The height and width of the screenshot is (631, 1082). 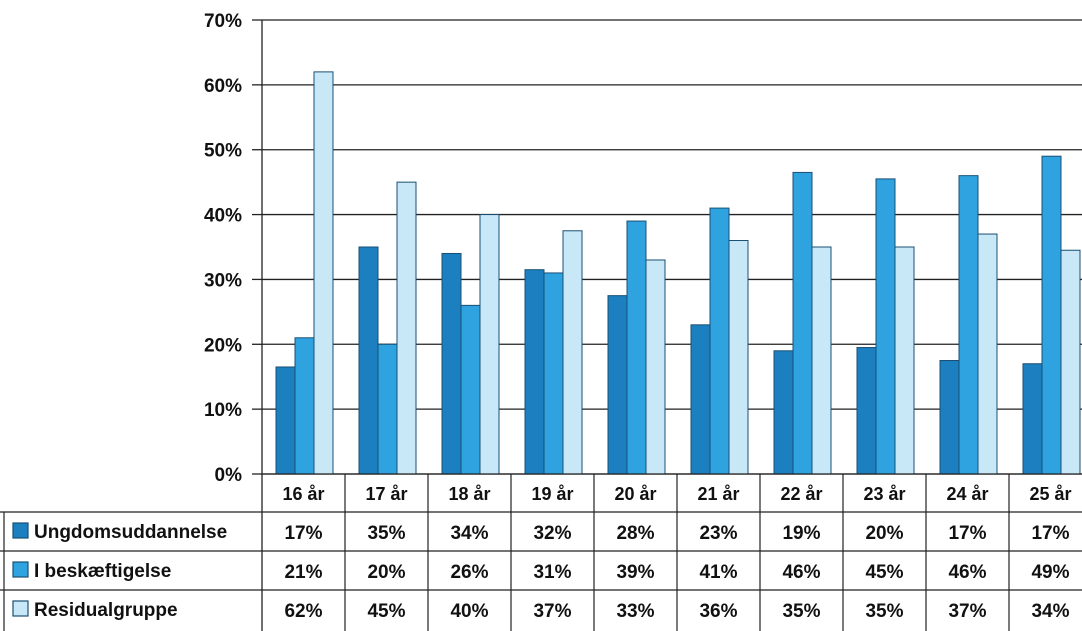 What do you see at coordinates (102, 571) in the screenshot?
I see `legend-label: I beskæftigelse` at bounding box center [102, 571].